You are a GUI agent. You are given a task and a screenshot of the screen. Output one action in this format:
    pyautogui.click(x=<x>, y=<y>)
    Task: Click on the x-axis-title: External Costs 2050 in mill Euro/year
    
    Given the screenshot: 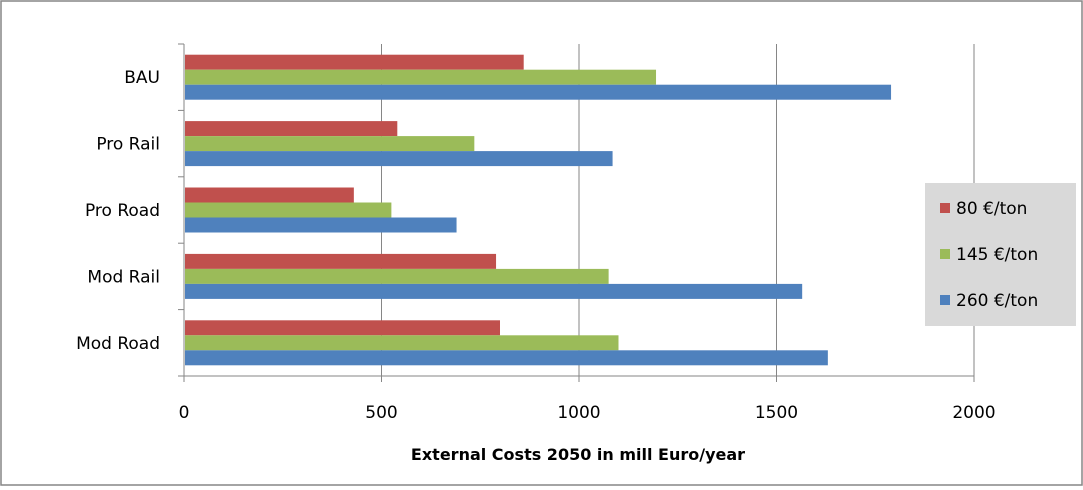 What is the action you would take?
    pyautogui.click(x=578, y=454)
    